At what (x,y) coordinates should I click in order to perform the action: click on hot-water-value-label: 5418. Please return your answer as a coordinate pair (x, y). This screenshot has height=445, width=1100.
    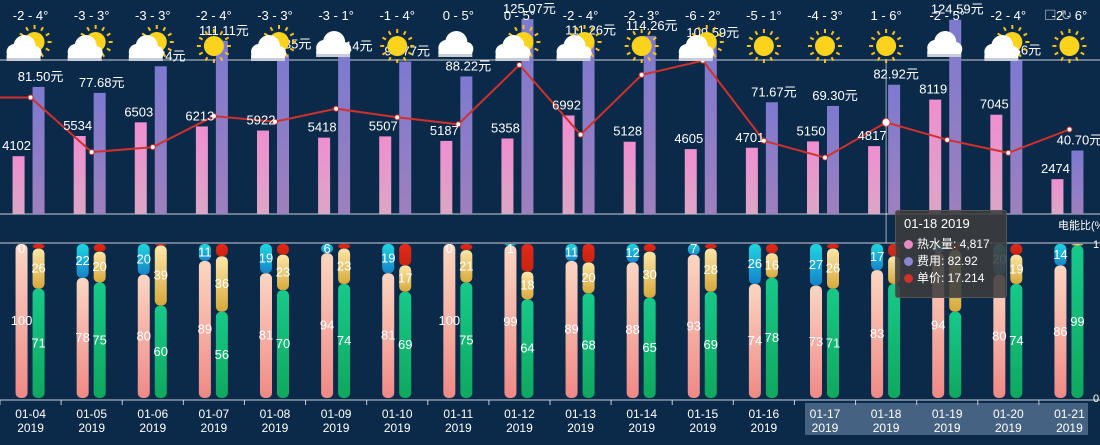
    Looking at the image, I should click on (322, 127).